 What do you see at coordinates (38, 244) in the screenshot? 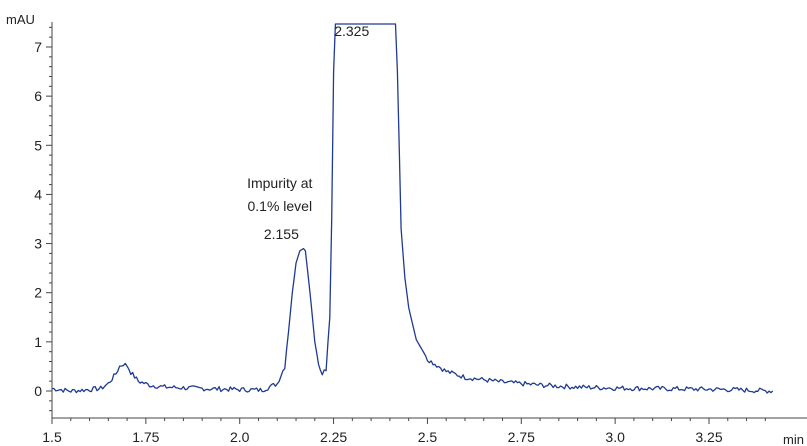
I see `y-tick-label-3: 3` at bounding box center [38, 244].